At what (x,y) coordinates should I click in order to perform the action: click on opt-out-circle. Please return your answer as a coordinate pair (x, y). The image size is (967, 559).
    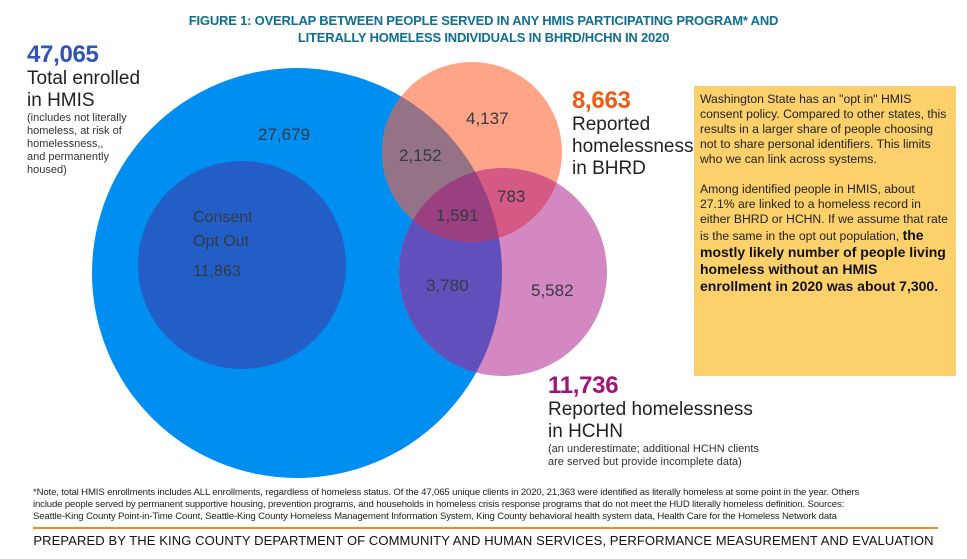
    Looking at the image, I should click on (242, 265).